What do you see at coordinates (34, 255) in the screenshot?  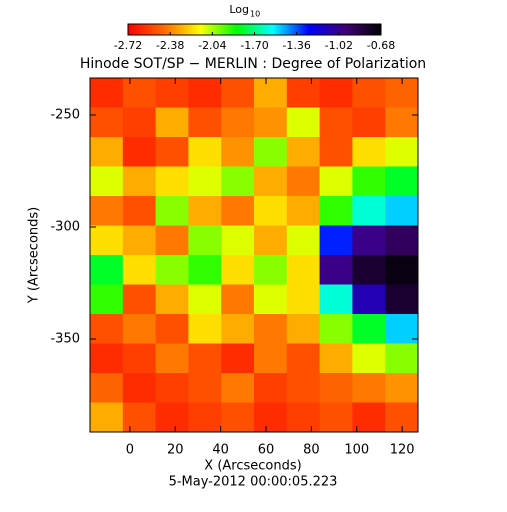 I see `y-axis-label: Y (Arcseconds)` at bounding box center [34, 255].